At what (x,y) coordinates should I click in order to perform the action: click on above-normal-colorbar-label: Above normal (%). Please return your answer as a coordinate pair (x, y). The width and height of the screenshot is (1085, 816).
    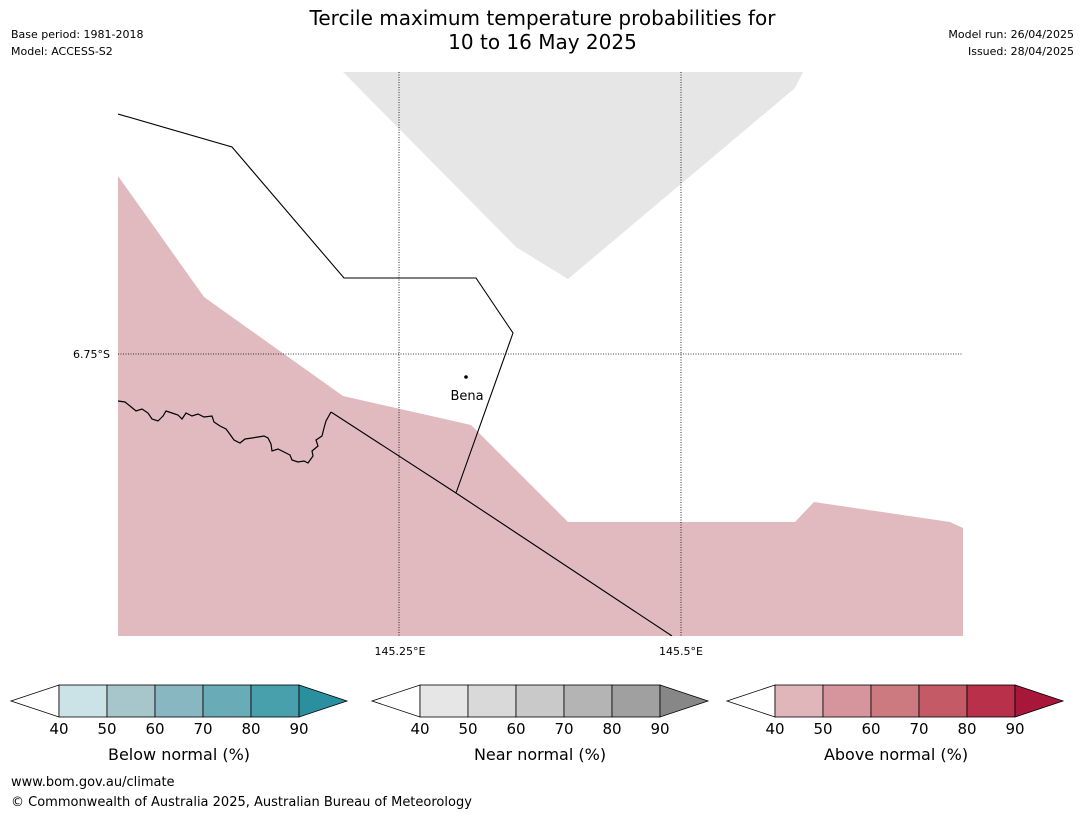
    Looking at the image, I should click on (896, 754).